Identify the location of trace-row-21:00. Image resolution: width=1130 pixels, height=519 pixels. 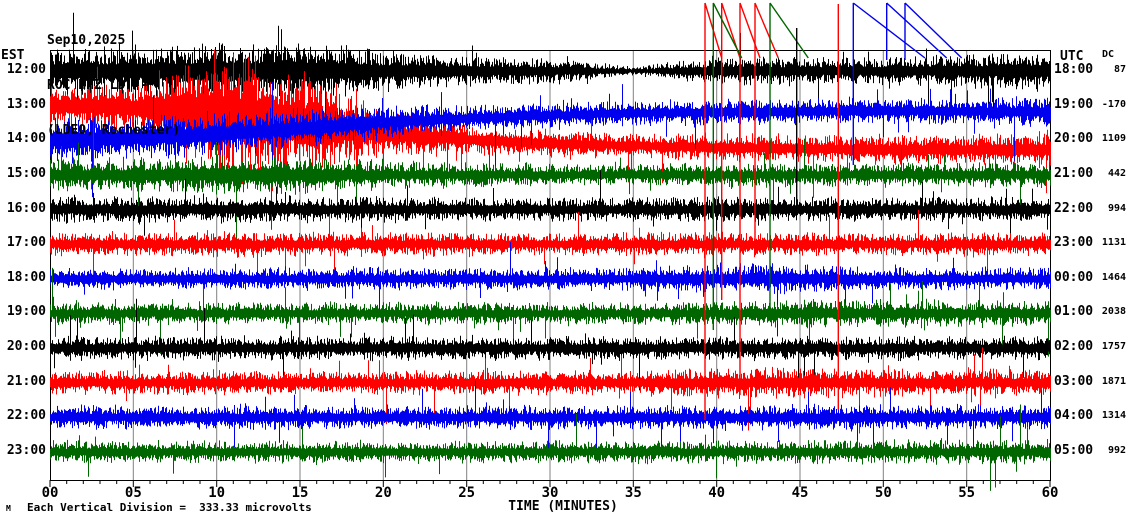
(550, 390).